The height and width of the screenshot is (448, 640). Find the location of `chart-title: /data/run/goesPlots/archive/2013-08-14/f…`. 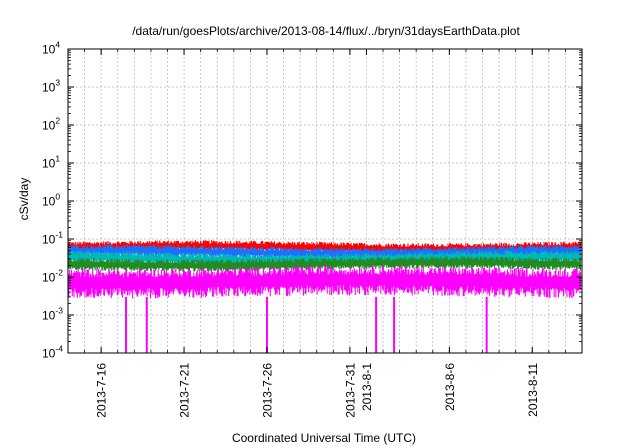

chart-title: /data/run/goesPlots/archive/2013-08-14/f… is located at coordinates (326, 31).